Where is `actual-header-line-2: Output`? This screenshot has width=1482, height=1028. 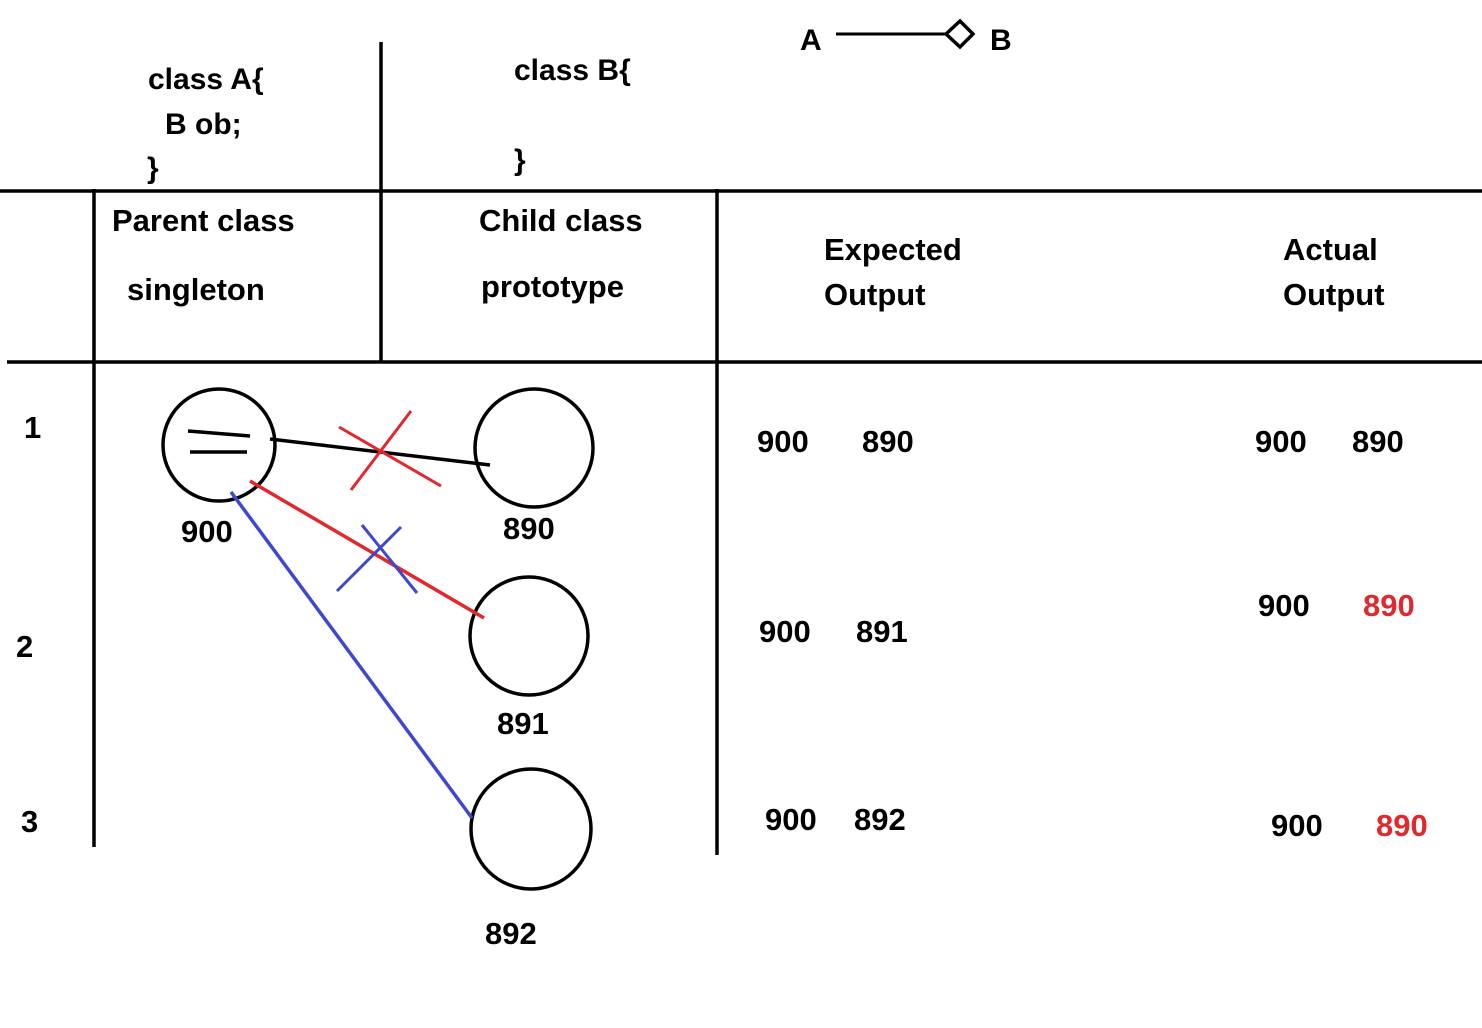
actual-header-line-2: Output is located at coordinates (1334, 294).